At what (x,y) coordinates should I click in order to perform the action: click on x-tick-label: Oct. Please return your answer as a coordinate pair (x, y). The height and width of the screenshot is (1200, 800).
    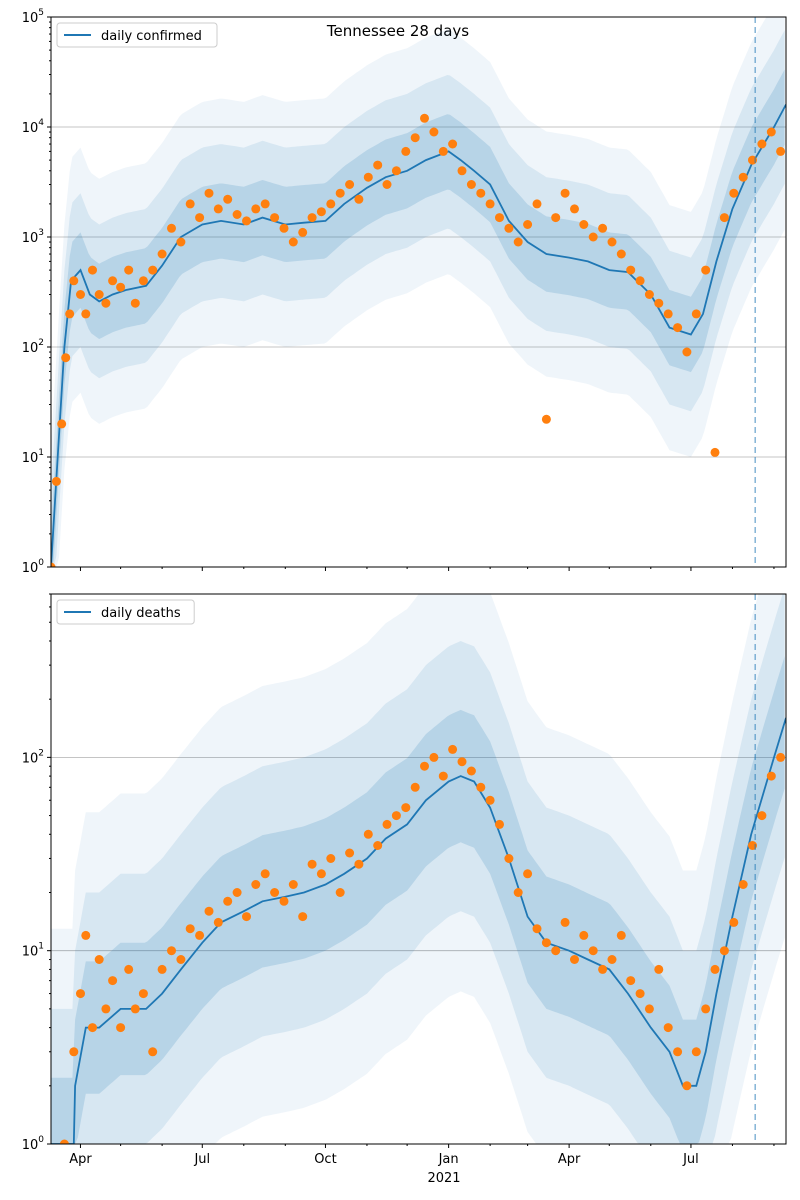
    Looking at the image, I should click on (325, 1159).